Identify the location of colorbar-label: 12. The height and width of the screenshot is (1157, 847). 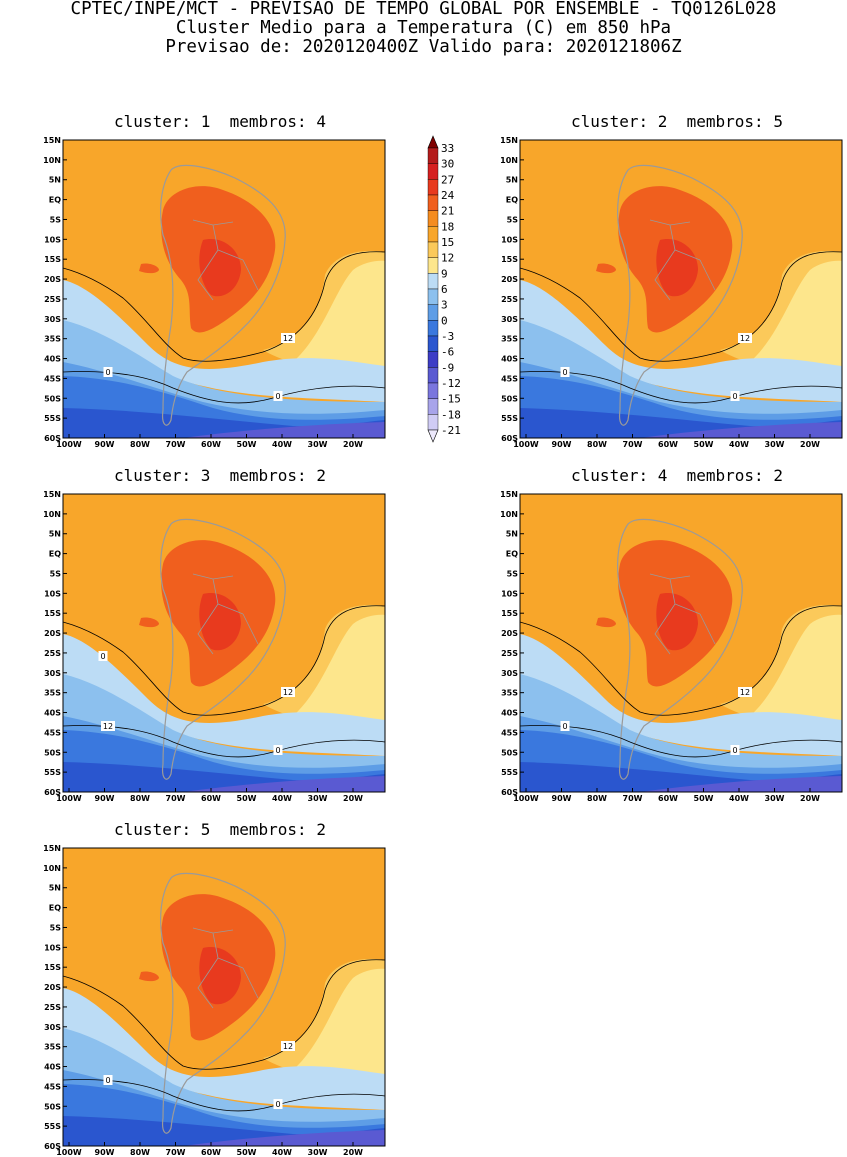
(447, 258).